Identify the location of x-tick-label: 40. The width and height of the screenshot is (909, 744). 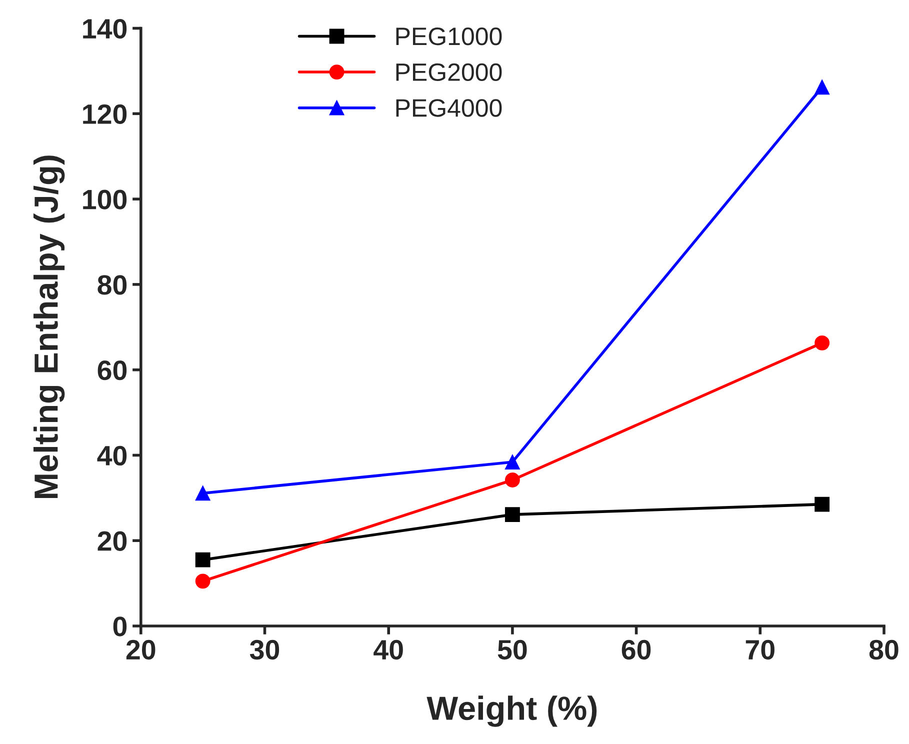
(388, 650).